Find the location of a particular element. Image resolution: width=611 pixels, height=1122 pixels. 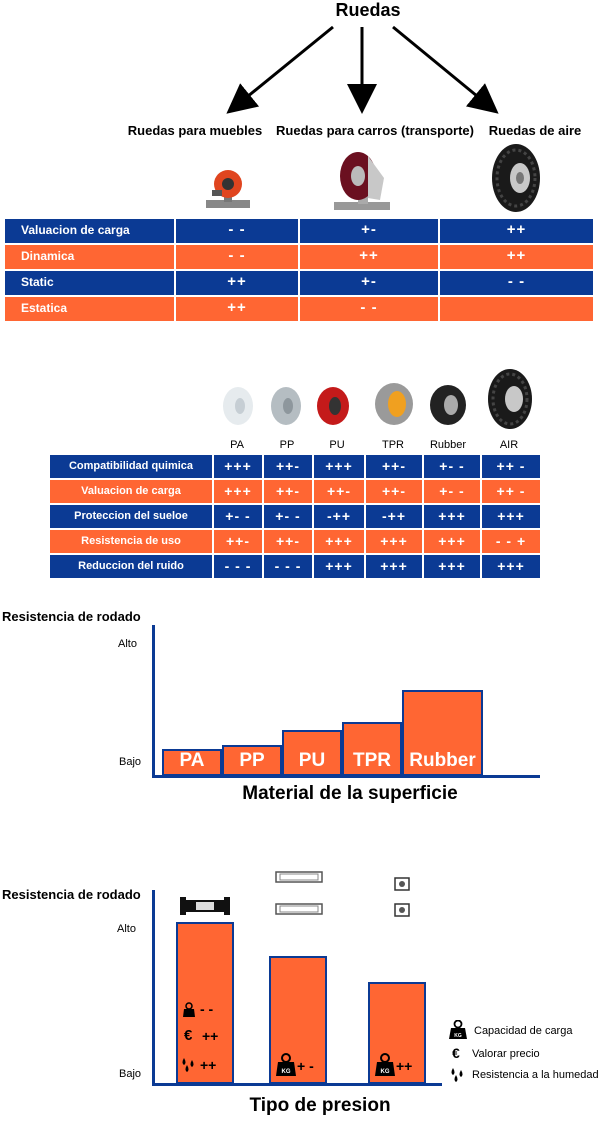

legend-weight-icon: KG is located at coordinates (458, 1029).